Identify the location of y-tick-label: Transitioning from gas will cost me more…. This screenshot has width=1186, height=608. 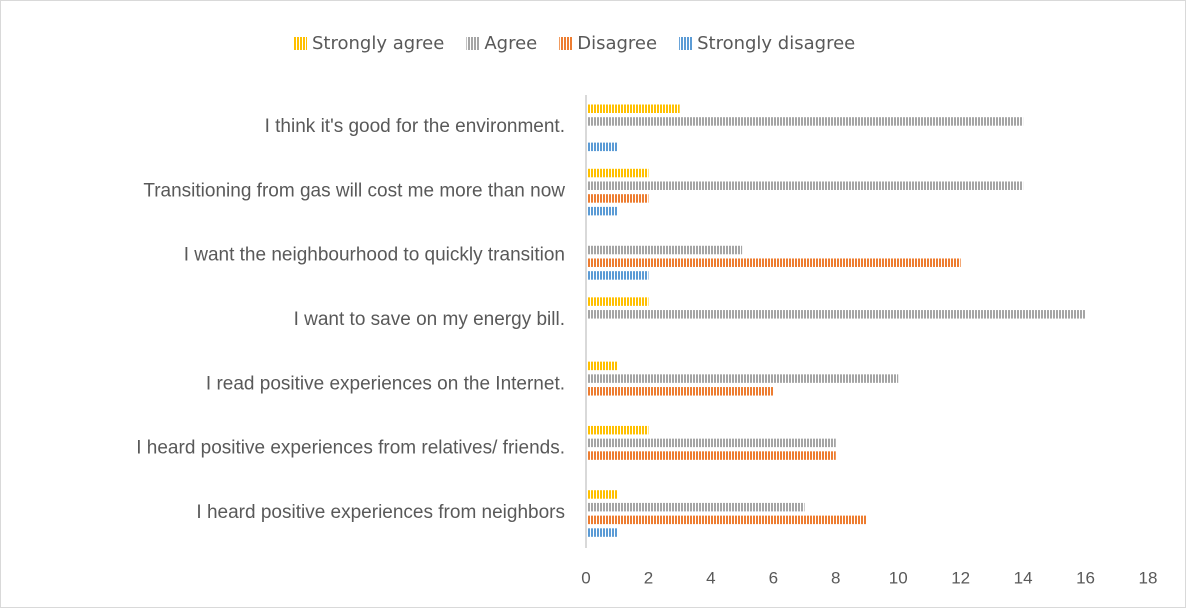
(354, 190).